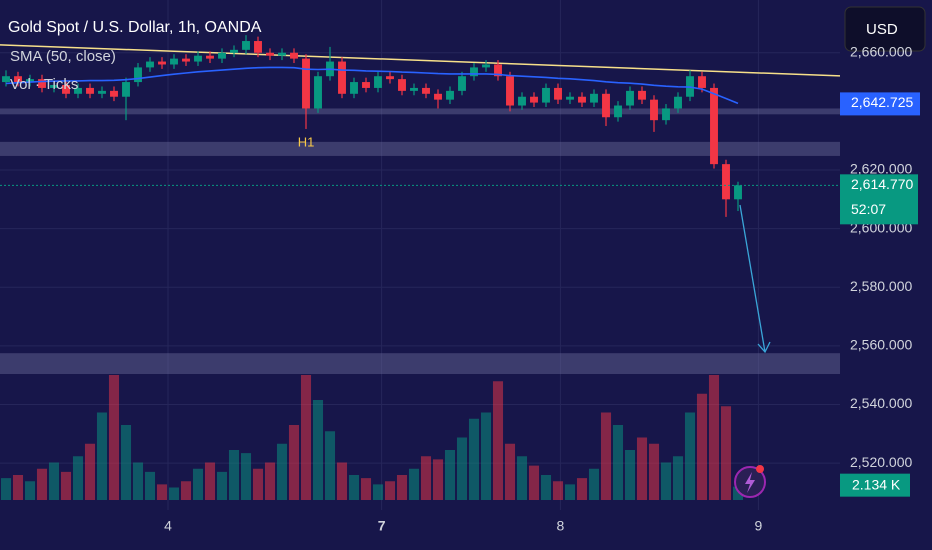 Image resolution: width=932 pixels, height=550 pixels. Describe the element at coordinates (881, 403) in the screenshot. I see `y-tick-label: 2,540.000` at that location.